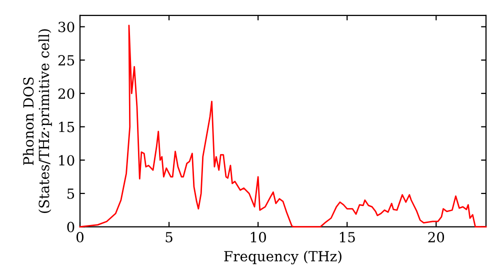  What do you see at coordinates (66, 27) in the screenshot?
I see `y-tick-label: 30` at bounding box center [66, 27].